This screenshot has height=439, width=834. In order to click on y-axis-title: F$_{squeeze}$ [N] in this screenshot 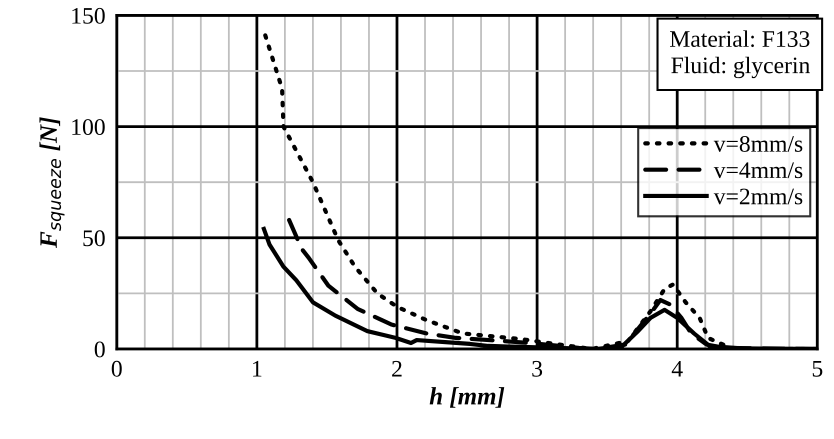, I will do `click(51, 182)`.